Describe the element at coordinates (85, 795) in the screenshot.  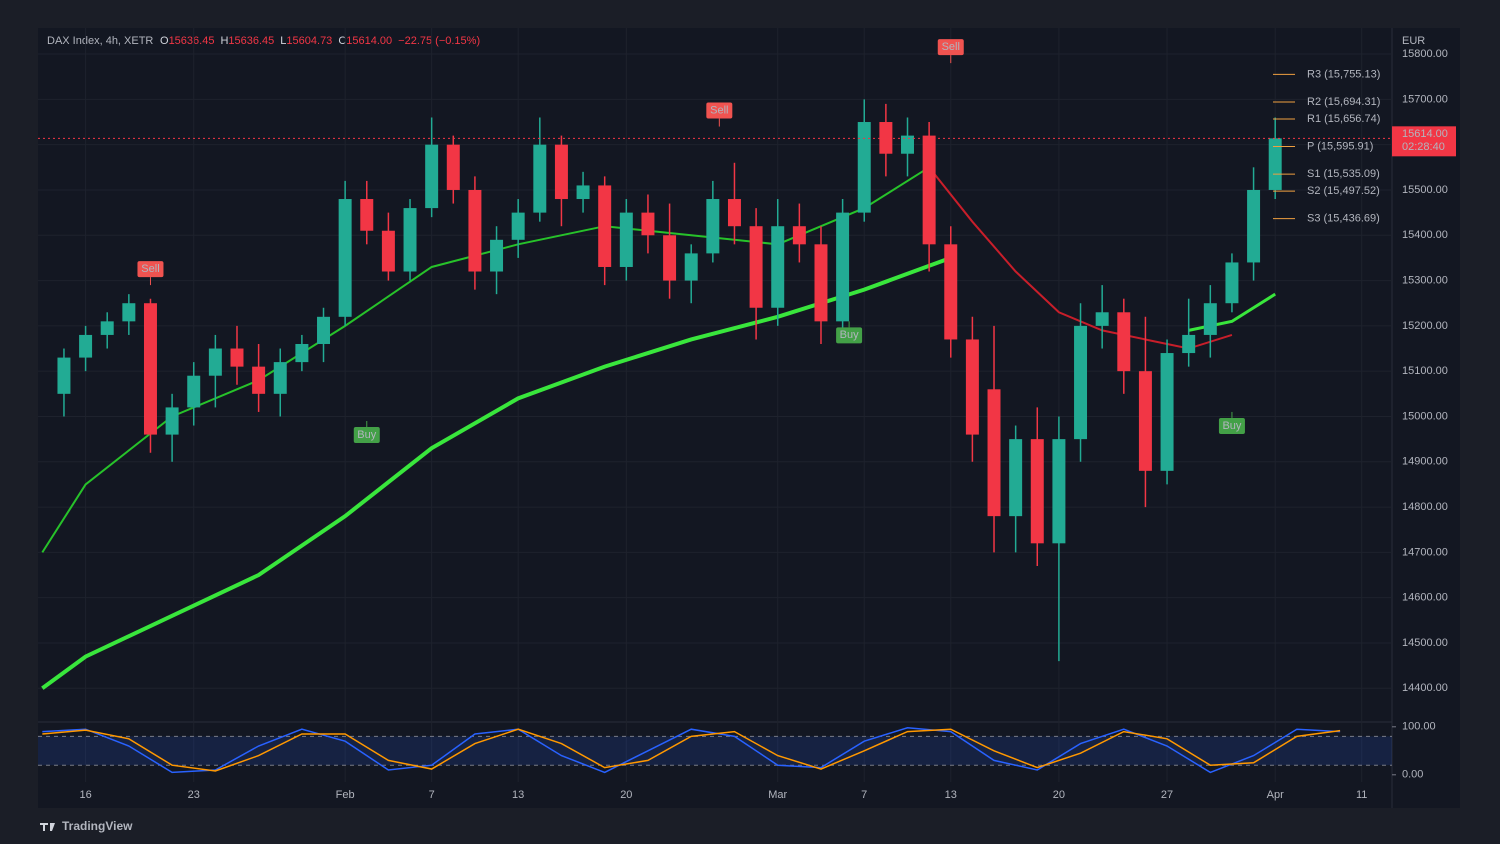
I see `x-tick-label: 16` at that location.